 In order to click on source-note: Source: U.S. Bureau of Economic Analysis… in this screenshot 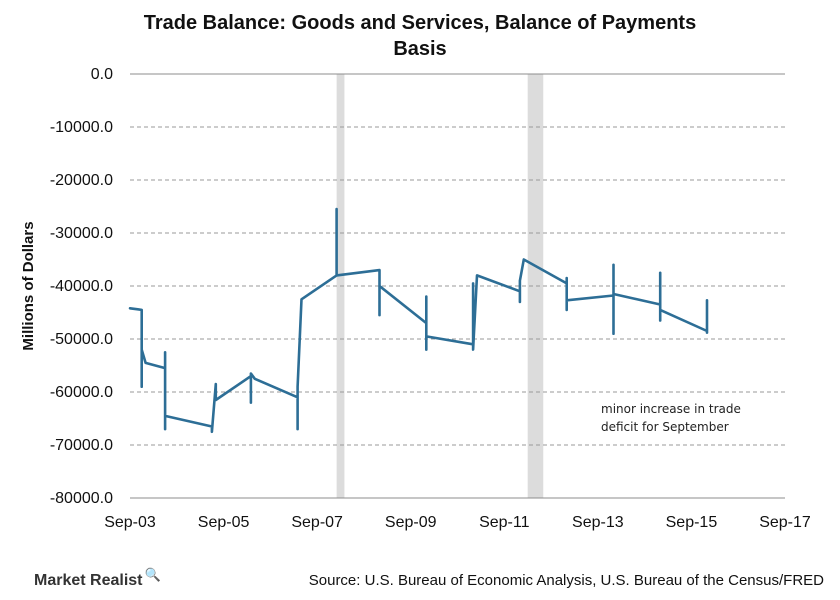, I will do `click(566, 580)`.